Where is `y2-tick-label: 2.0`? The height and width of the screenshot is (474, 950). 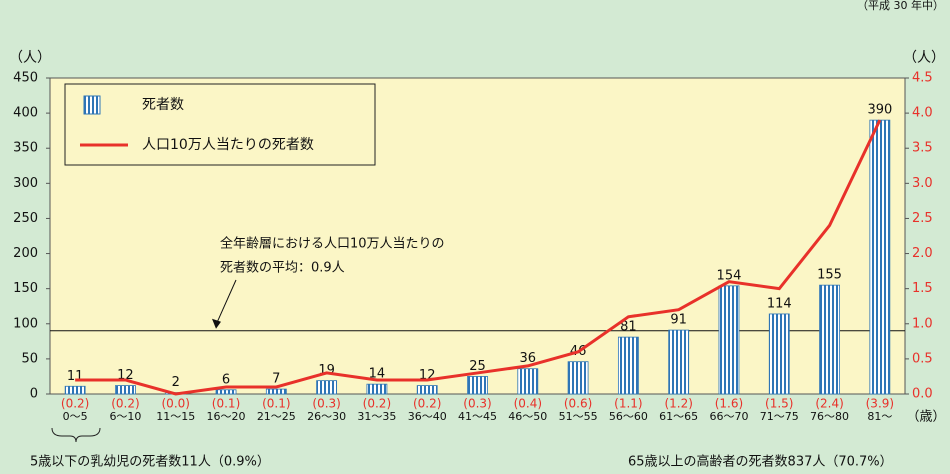
y2-tick-label: 2.0 is located at coordinates (922, 253).